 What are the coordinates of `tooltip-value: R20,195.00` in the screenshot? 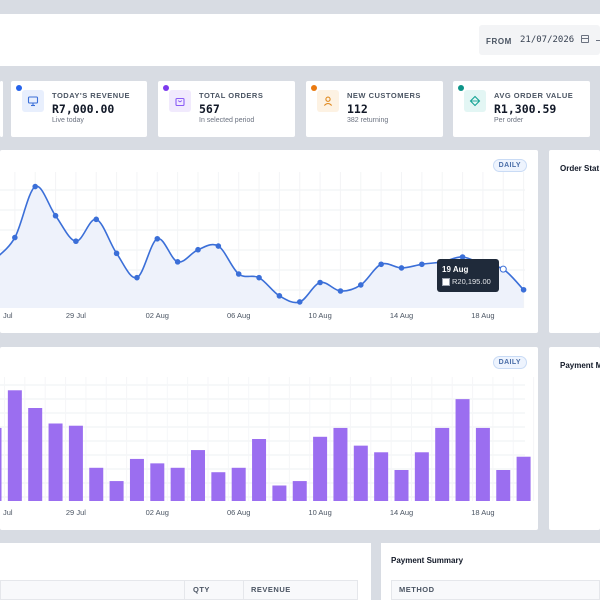 It's located at (471, 281).